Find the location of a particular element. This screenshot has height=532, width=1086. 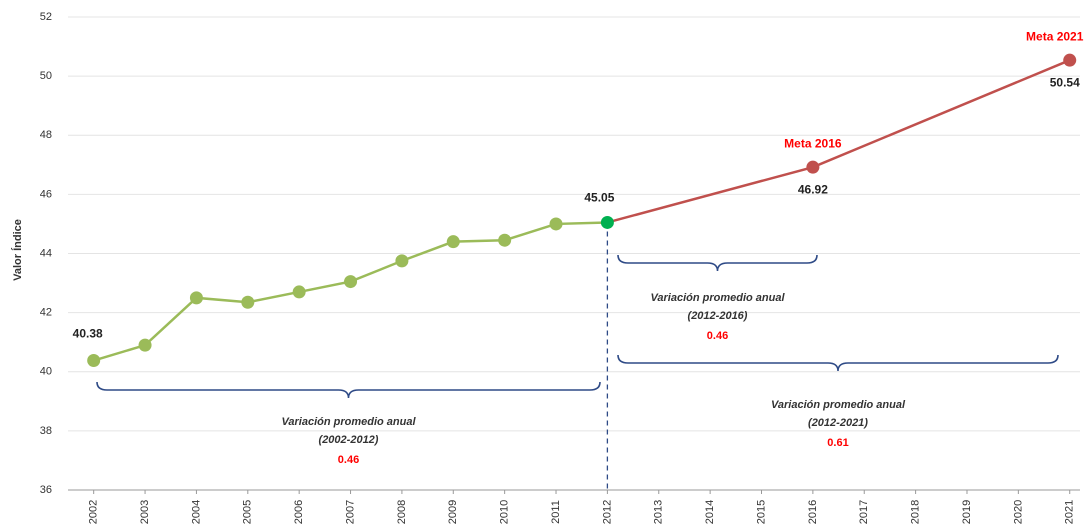

brace-period: (2012-2016) is located at coordinates (718, 316).